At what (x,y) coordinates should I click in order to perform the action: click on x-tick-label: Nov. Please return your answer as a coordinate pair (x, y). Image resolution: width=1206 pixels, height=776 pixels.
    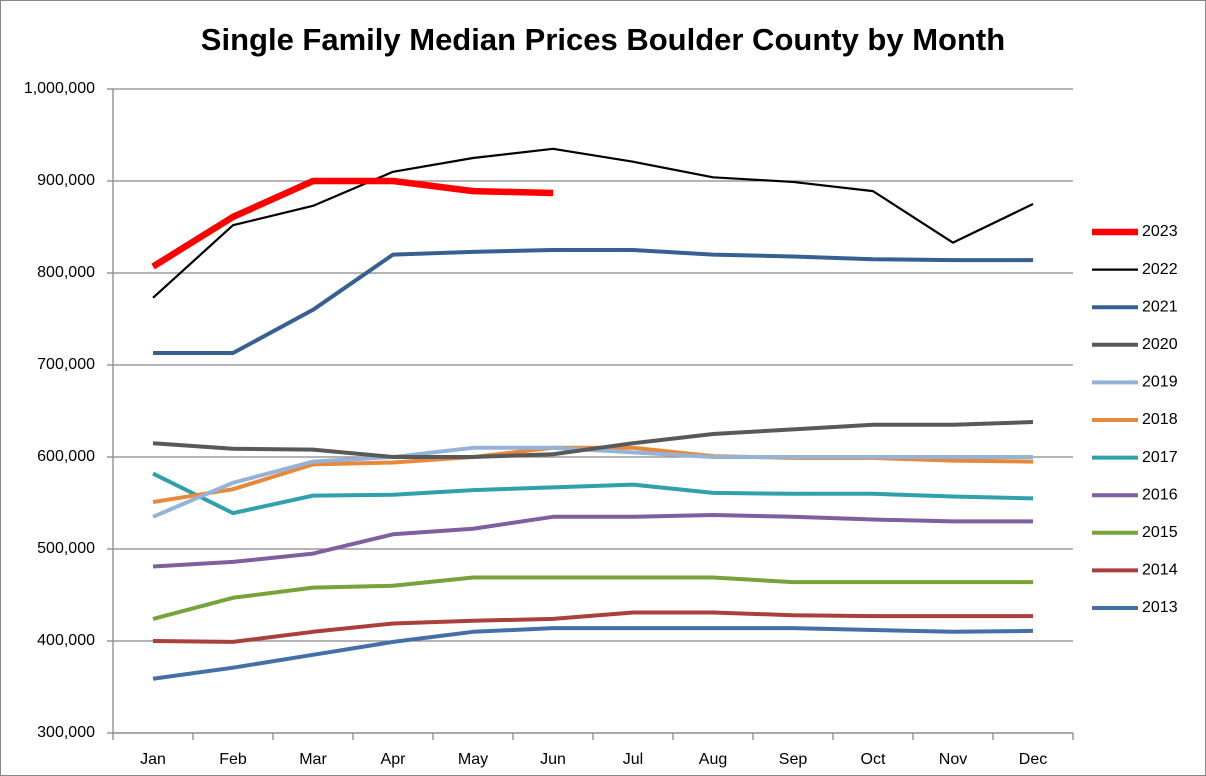
    Looking at the image, I should click on (953, 759).